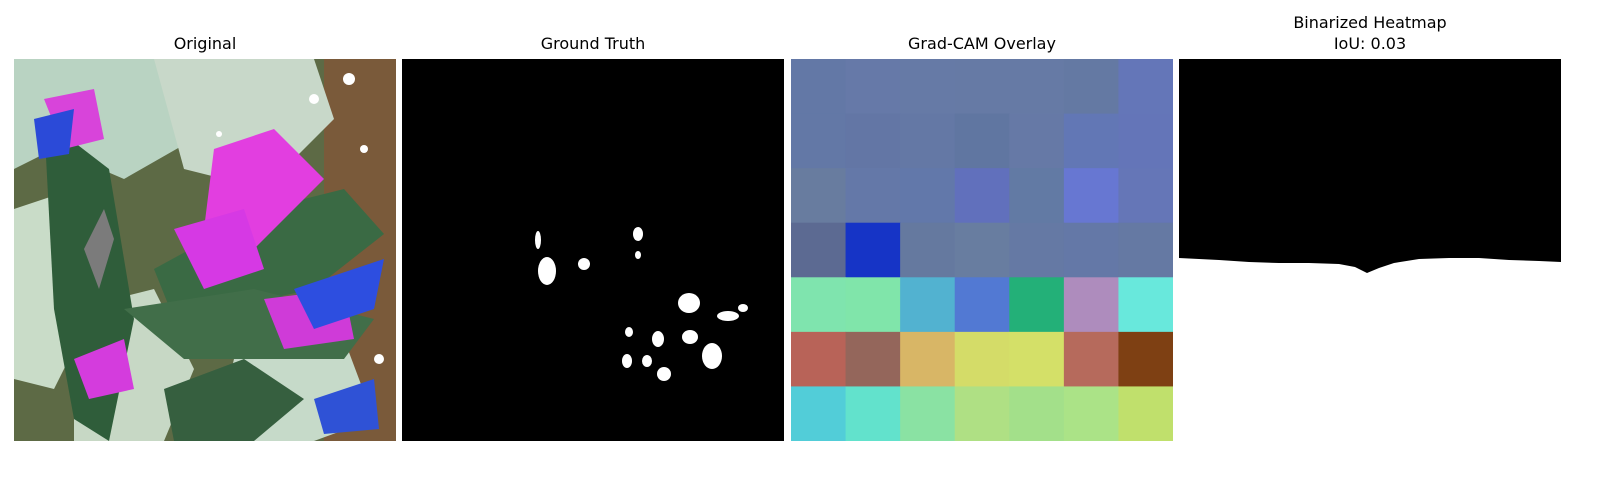  What do you see at coordinates (1370, 43) in the screenshot?
I see `iou-label: IoU: 0.03` at bounding box center [1370, 43].